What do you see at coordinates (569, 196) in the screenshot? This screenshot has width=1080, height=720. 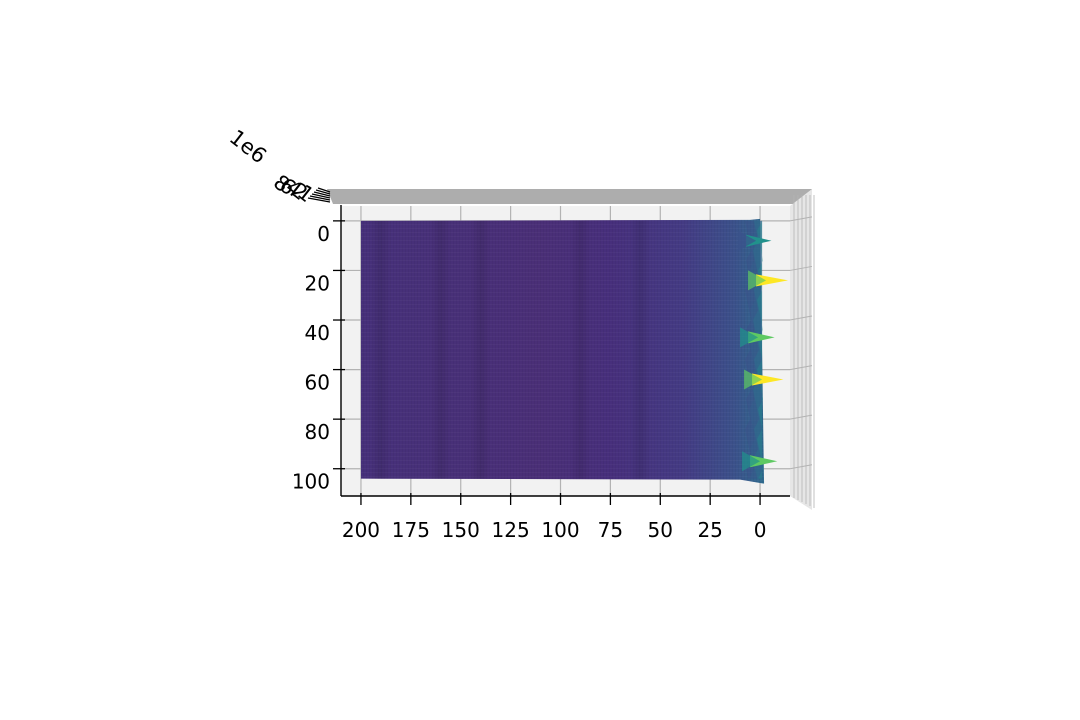 I see `top-pane` at bounding box center [569, 196].